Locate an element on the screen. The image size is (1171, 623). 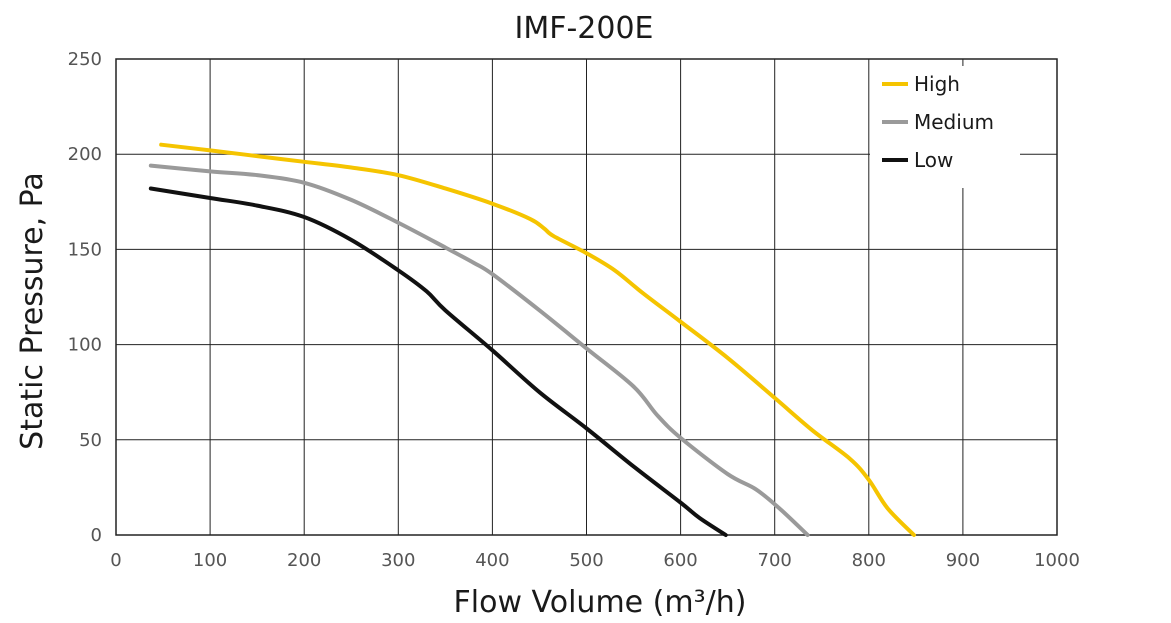
x-tick-label: 100 is located at coordinates (210, 560).